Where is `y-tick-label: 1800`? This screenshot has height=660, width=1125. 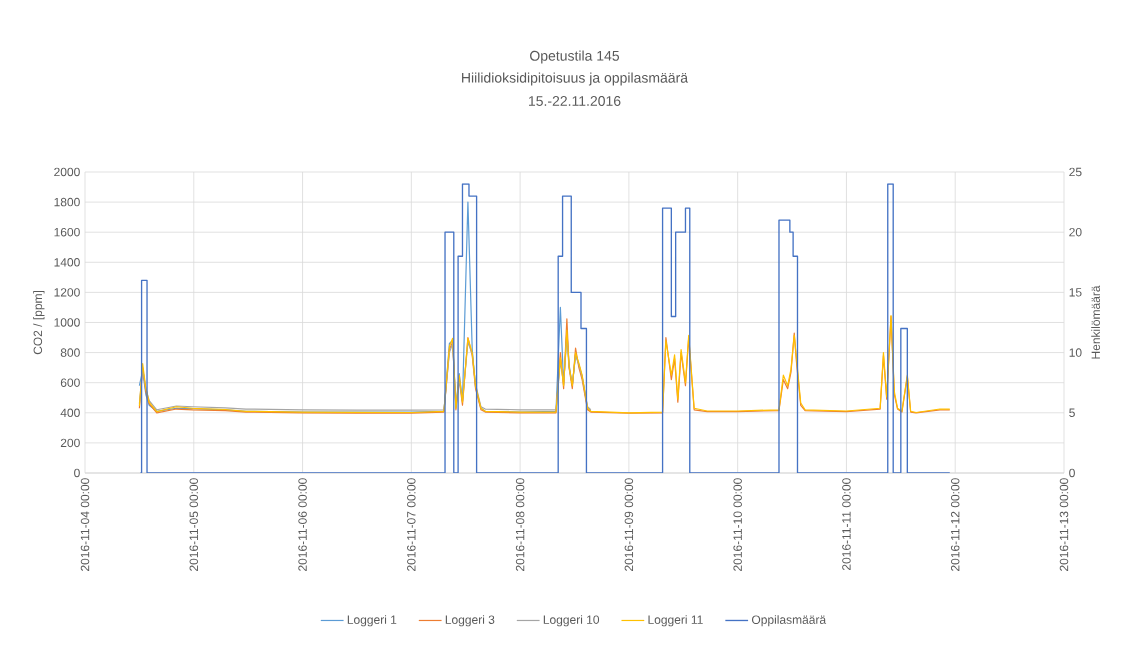
y-tick-label: 1800 is located at coordinates (67, 202).